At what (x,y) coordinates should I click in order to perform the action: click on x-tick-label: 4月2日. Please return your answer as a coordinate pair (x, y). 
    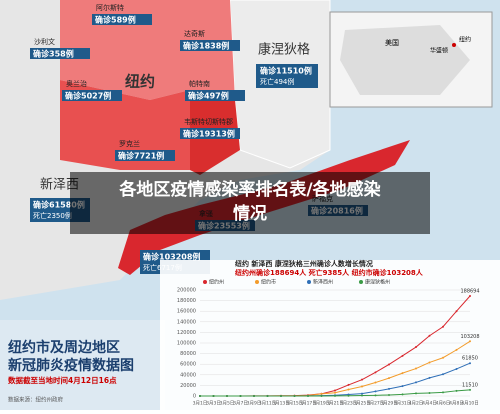
    Looking at the image, I should click on (416, 404).